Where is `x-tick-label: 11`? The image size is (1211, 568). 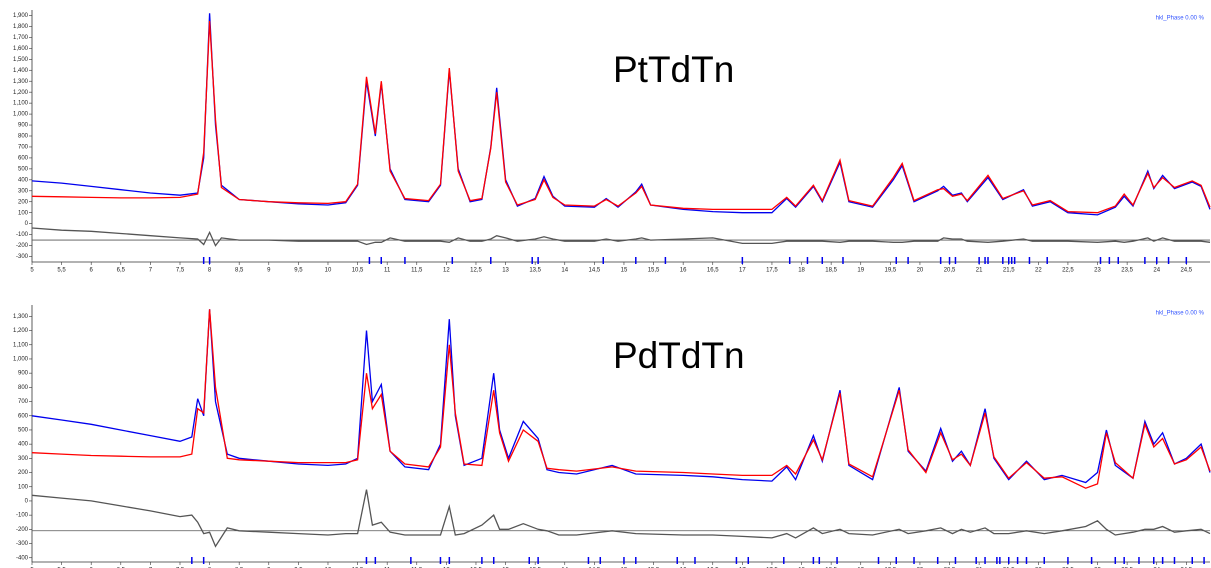 x-tick-label: 11 is located at coordinates (387, 271).